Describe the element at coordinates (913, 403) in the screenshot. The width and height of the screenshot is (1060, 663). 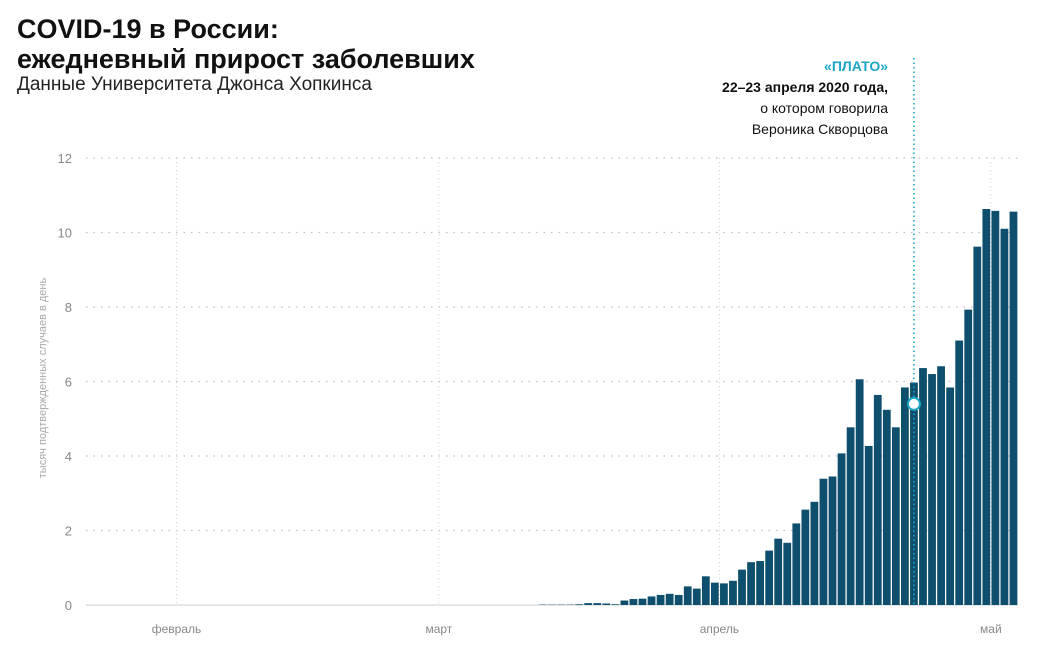
I see `annotation-marker` at that location.